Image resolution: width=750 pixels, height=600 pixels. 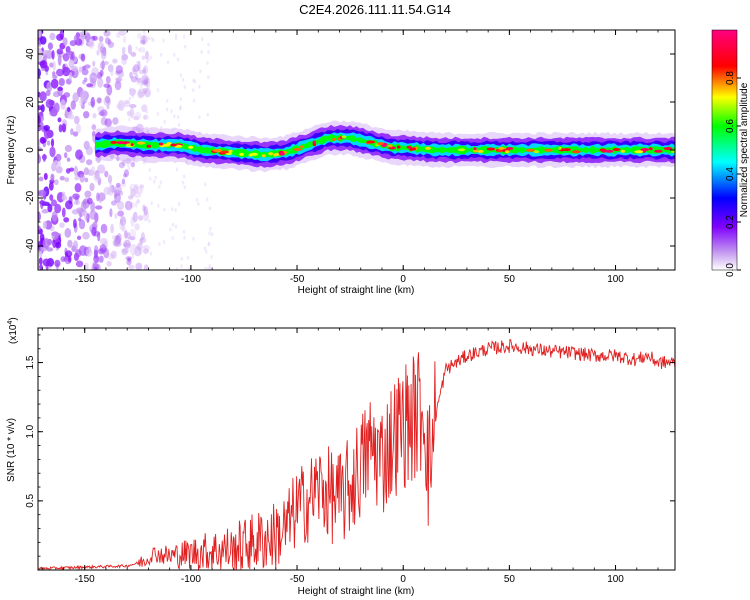 I want to click on y-tick-label: 1.5, so click(x=30, y=362).